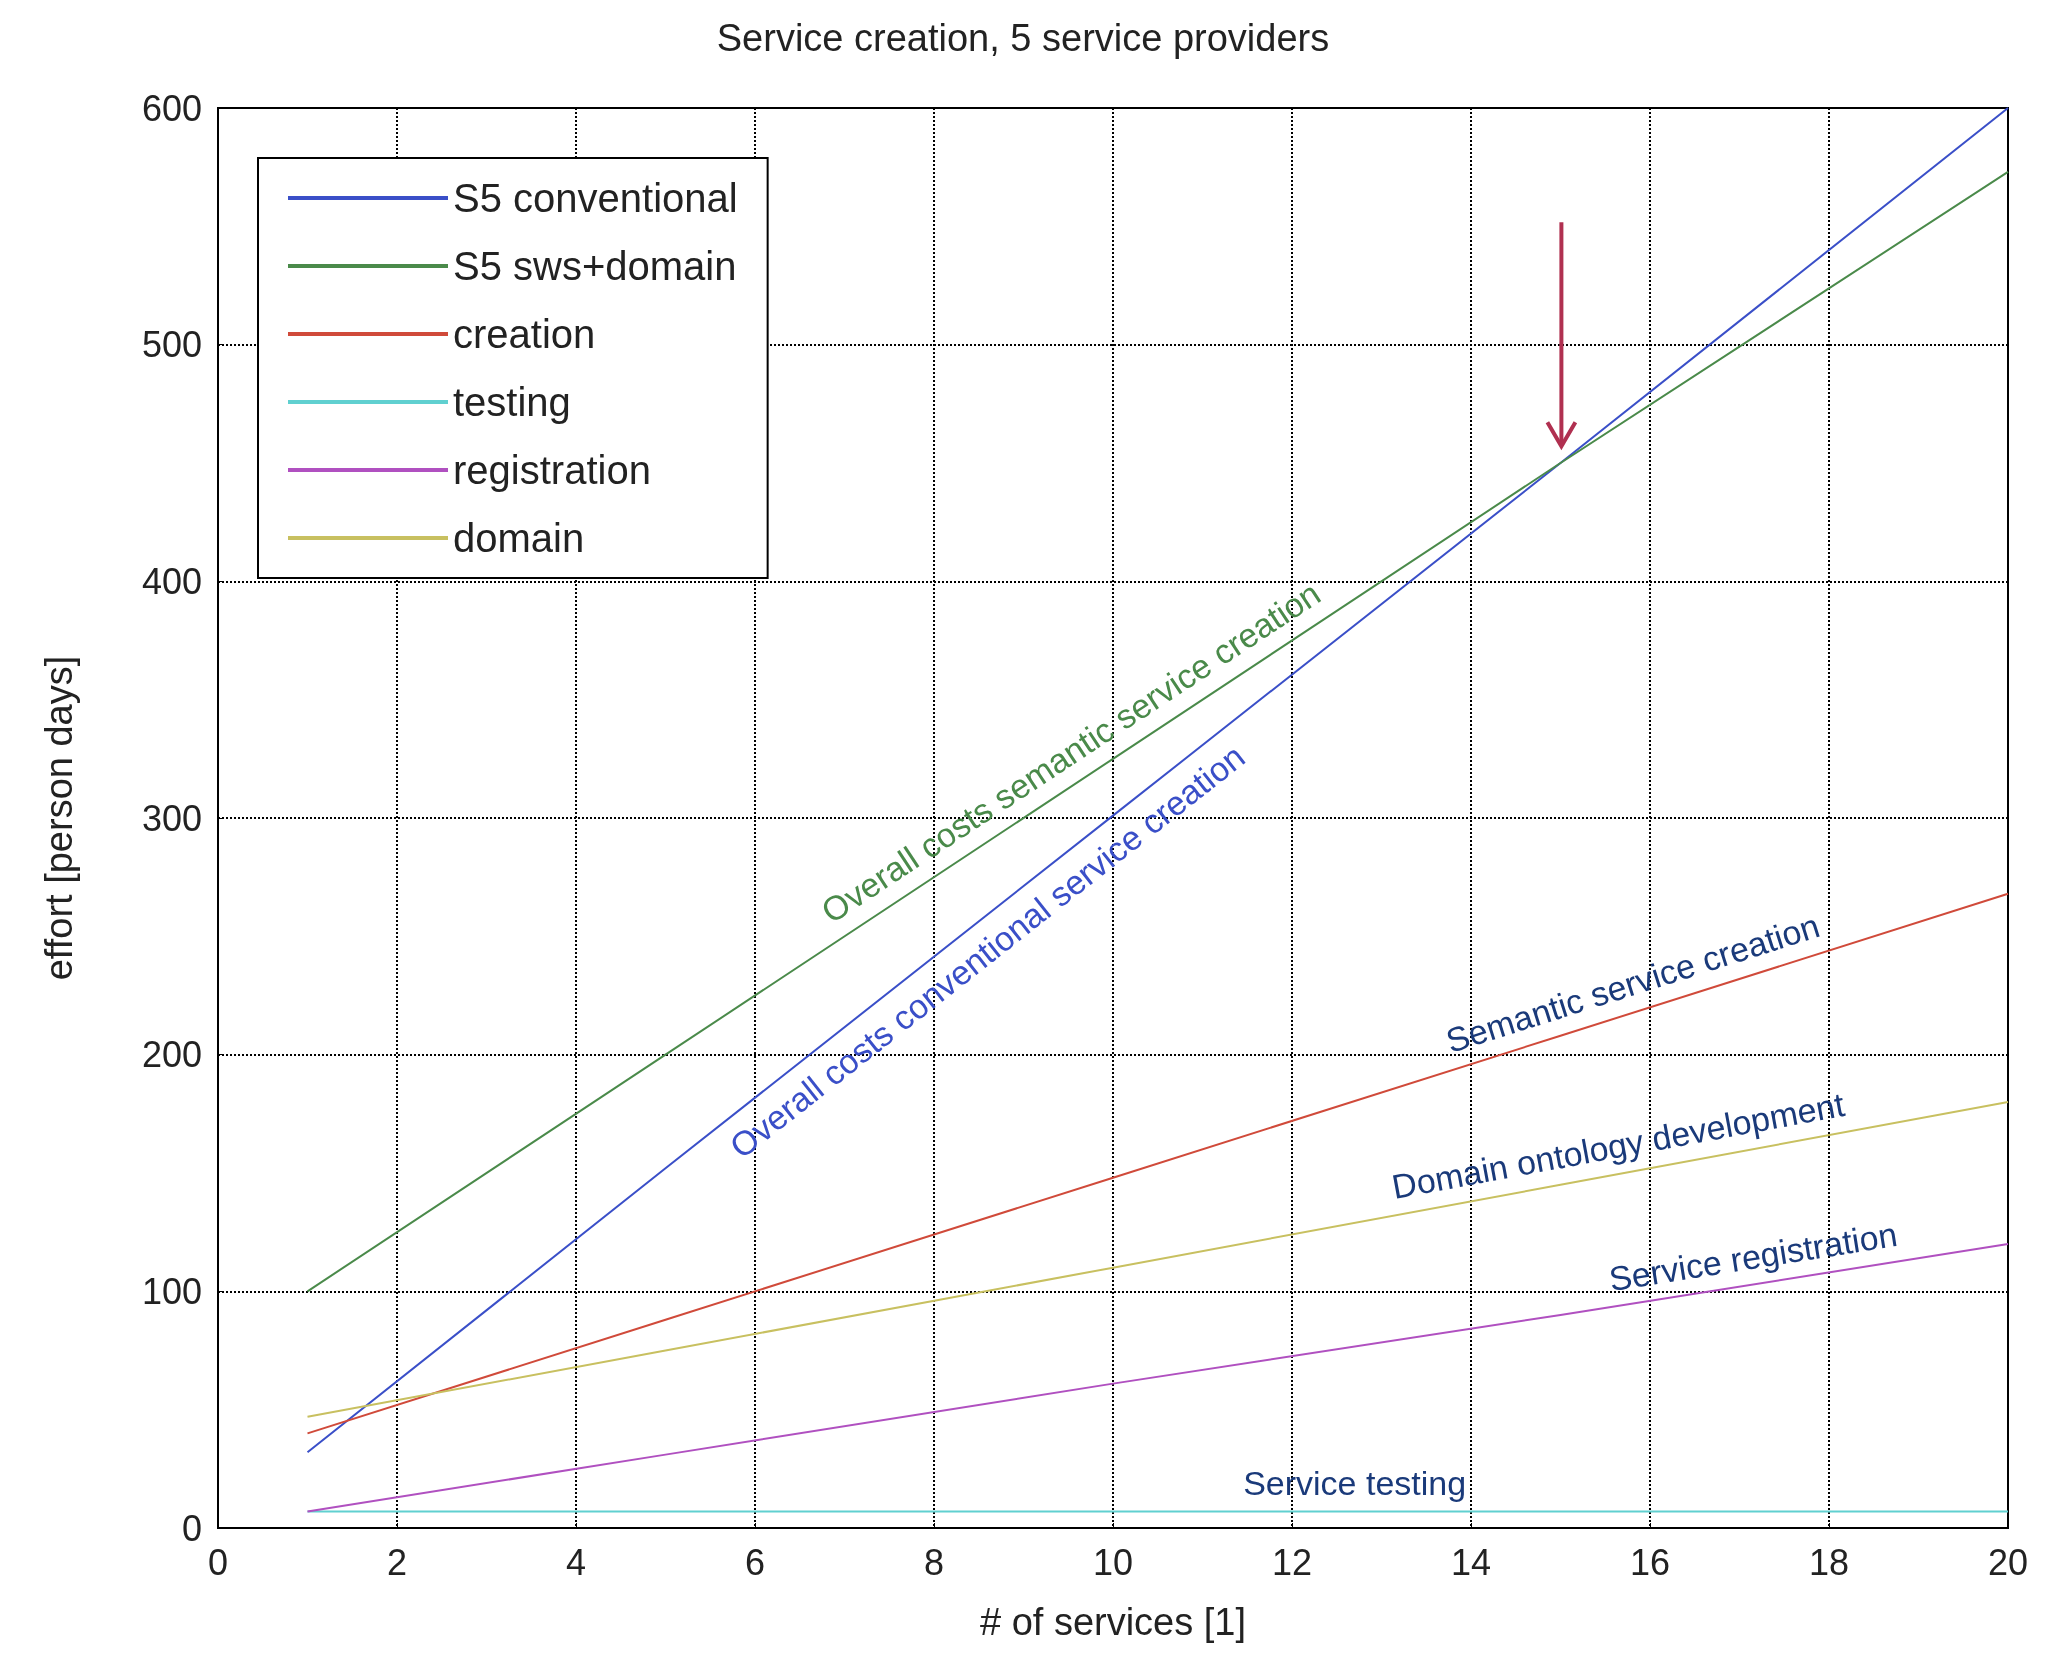 The image size is (2053, 1670). Describe the element at coordinates (755, 1562) in the screenshot. I see `x-tick-label: 6` at that location.